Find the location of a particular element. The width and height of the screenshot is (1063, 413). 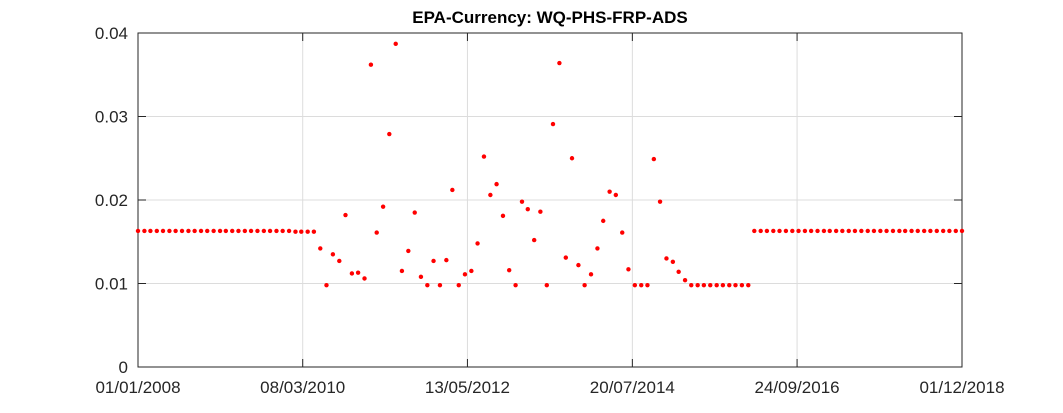

y-tick-label: 0.01 is located at coordinates (111, 284).